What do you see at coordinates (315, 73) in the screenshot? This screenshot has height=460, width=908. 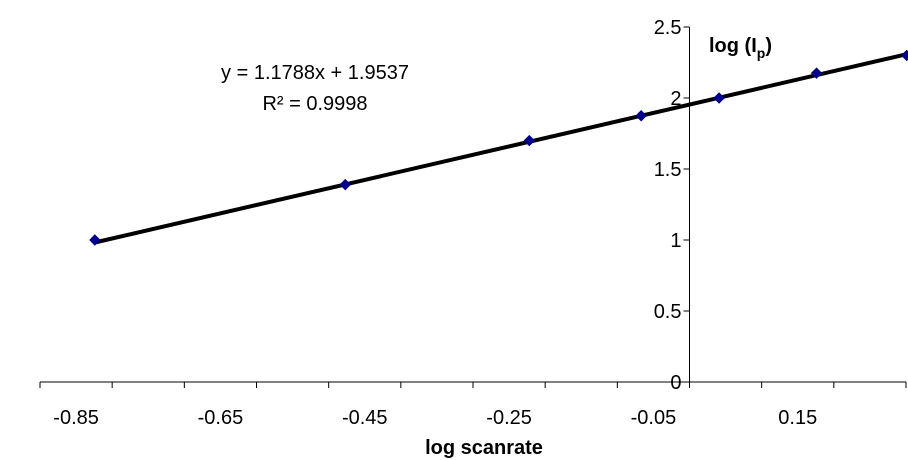 I see `trendline-equation: y = 1.1788x + 1.9537` at bounding box center [315, 73].